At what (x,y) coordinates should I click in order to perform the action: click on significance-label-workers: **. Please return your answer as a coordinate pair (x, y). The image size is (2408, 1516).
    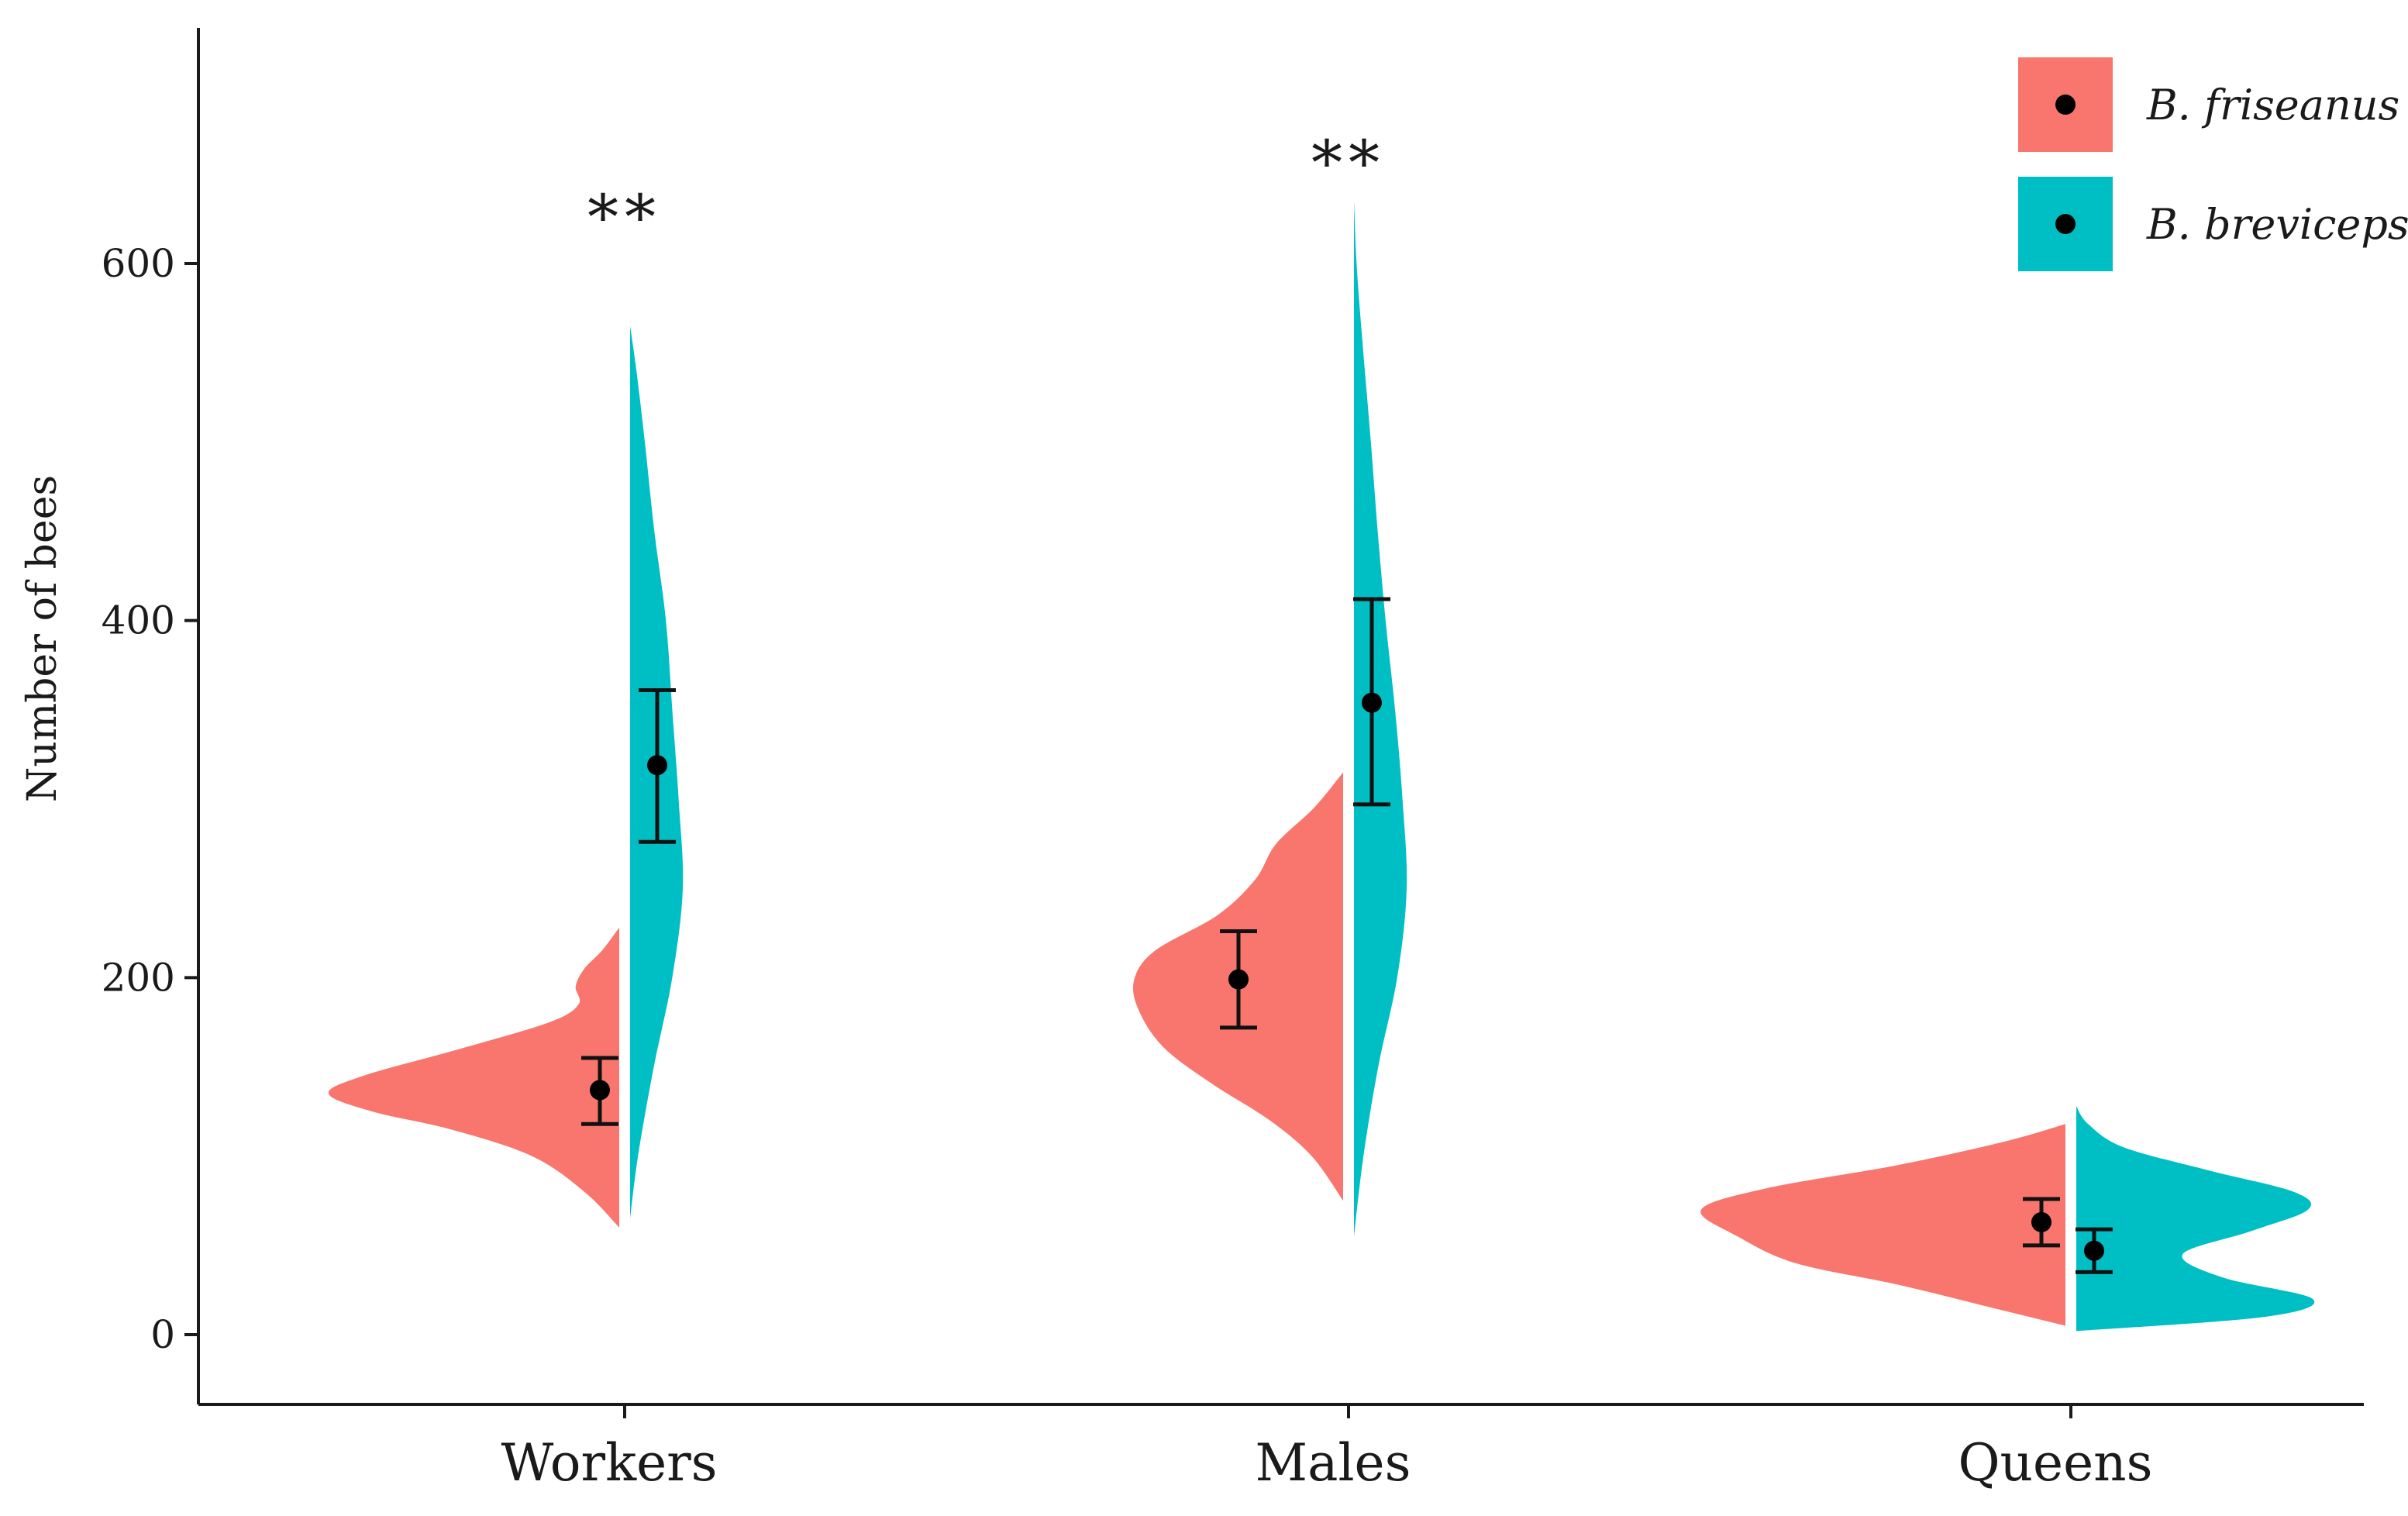
    Looking at the image, I should click on (624, 217).